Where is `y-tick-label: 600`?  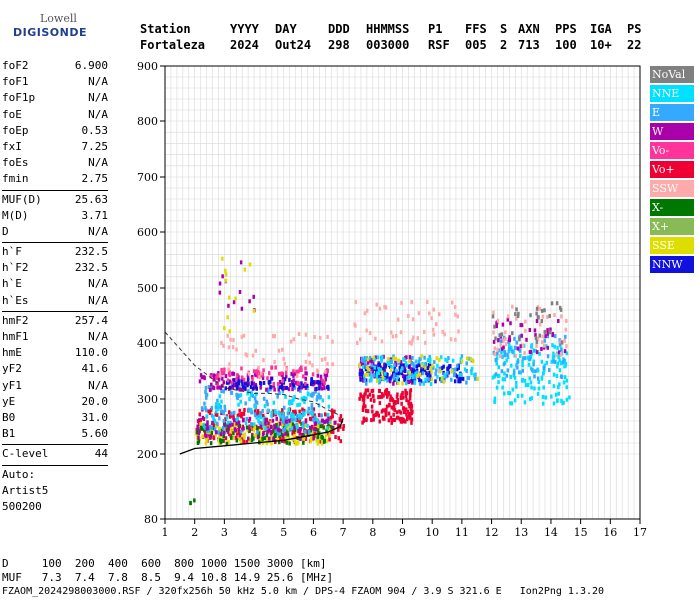
y-tick-label: 600 is located at coordinates (147, 232).